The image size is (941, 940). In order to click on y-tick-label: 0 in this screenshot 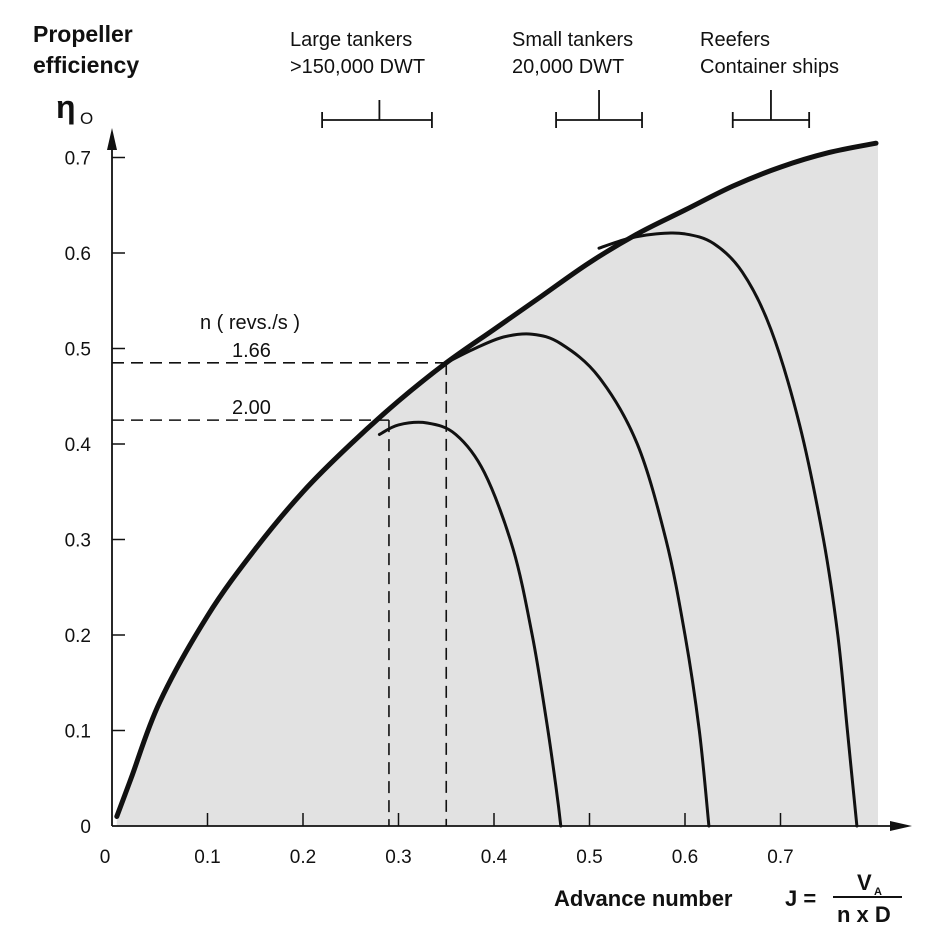, I will do `click(85, 827)`.